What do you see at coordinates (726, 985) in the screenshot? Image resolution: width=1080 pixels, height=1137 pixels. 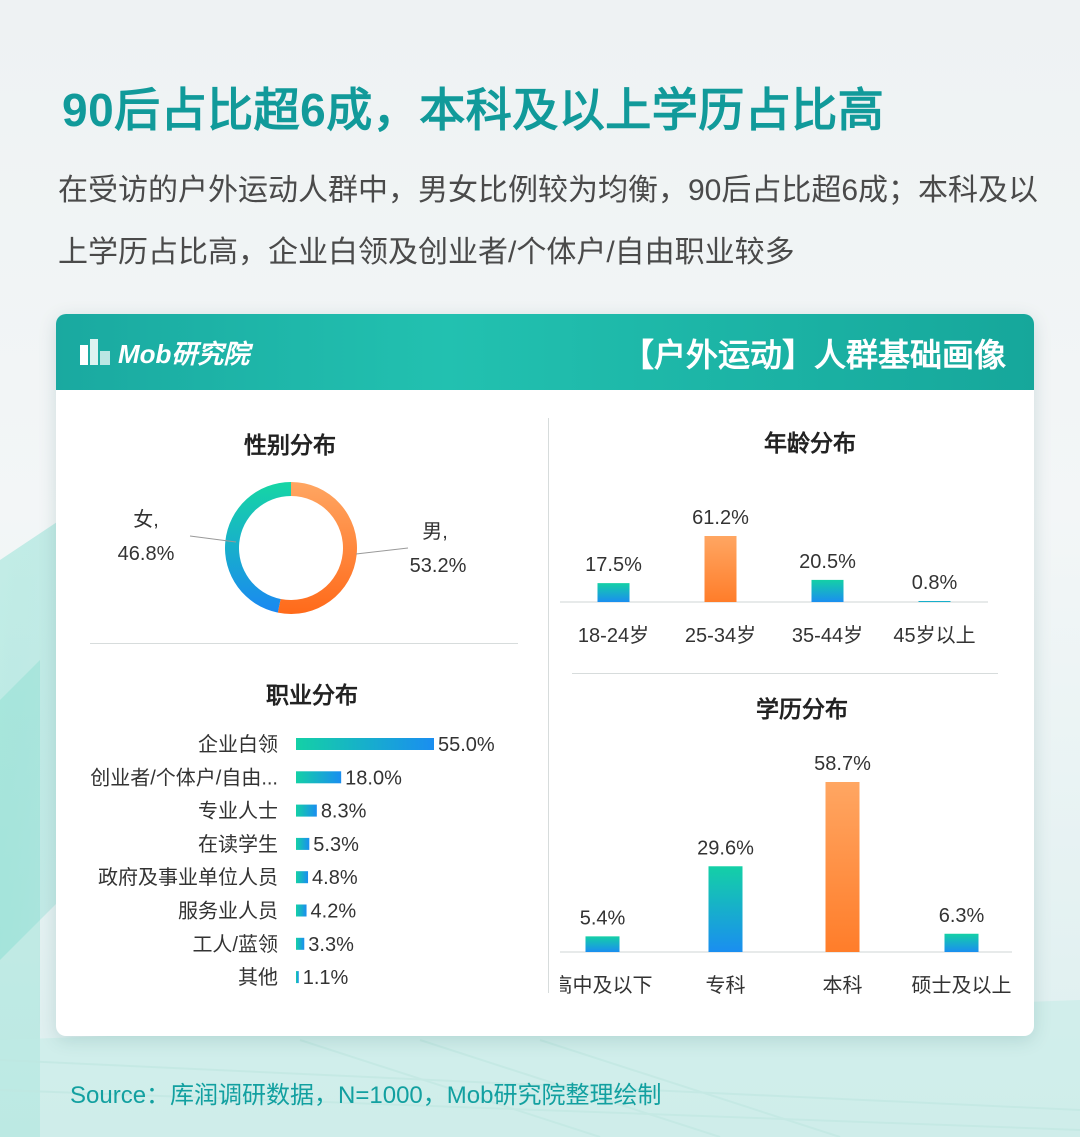 I see `category-label: 专科` at bounding box center [726, 985].